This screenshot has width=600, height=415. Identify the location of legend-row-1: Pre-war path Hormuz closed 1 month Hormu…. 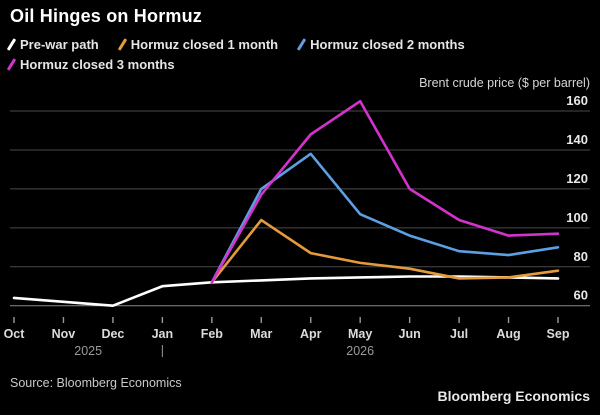
(288, 44).